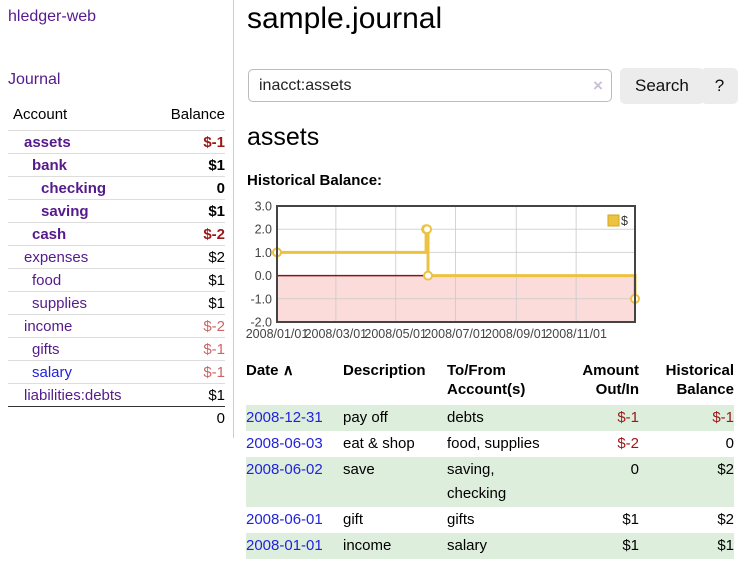  Describe the element at coordinates (503, 418) in the screenshot. I see `txn-tofrom: debts` at that location.